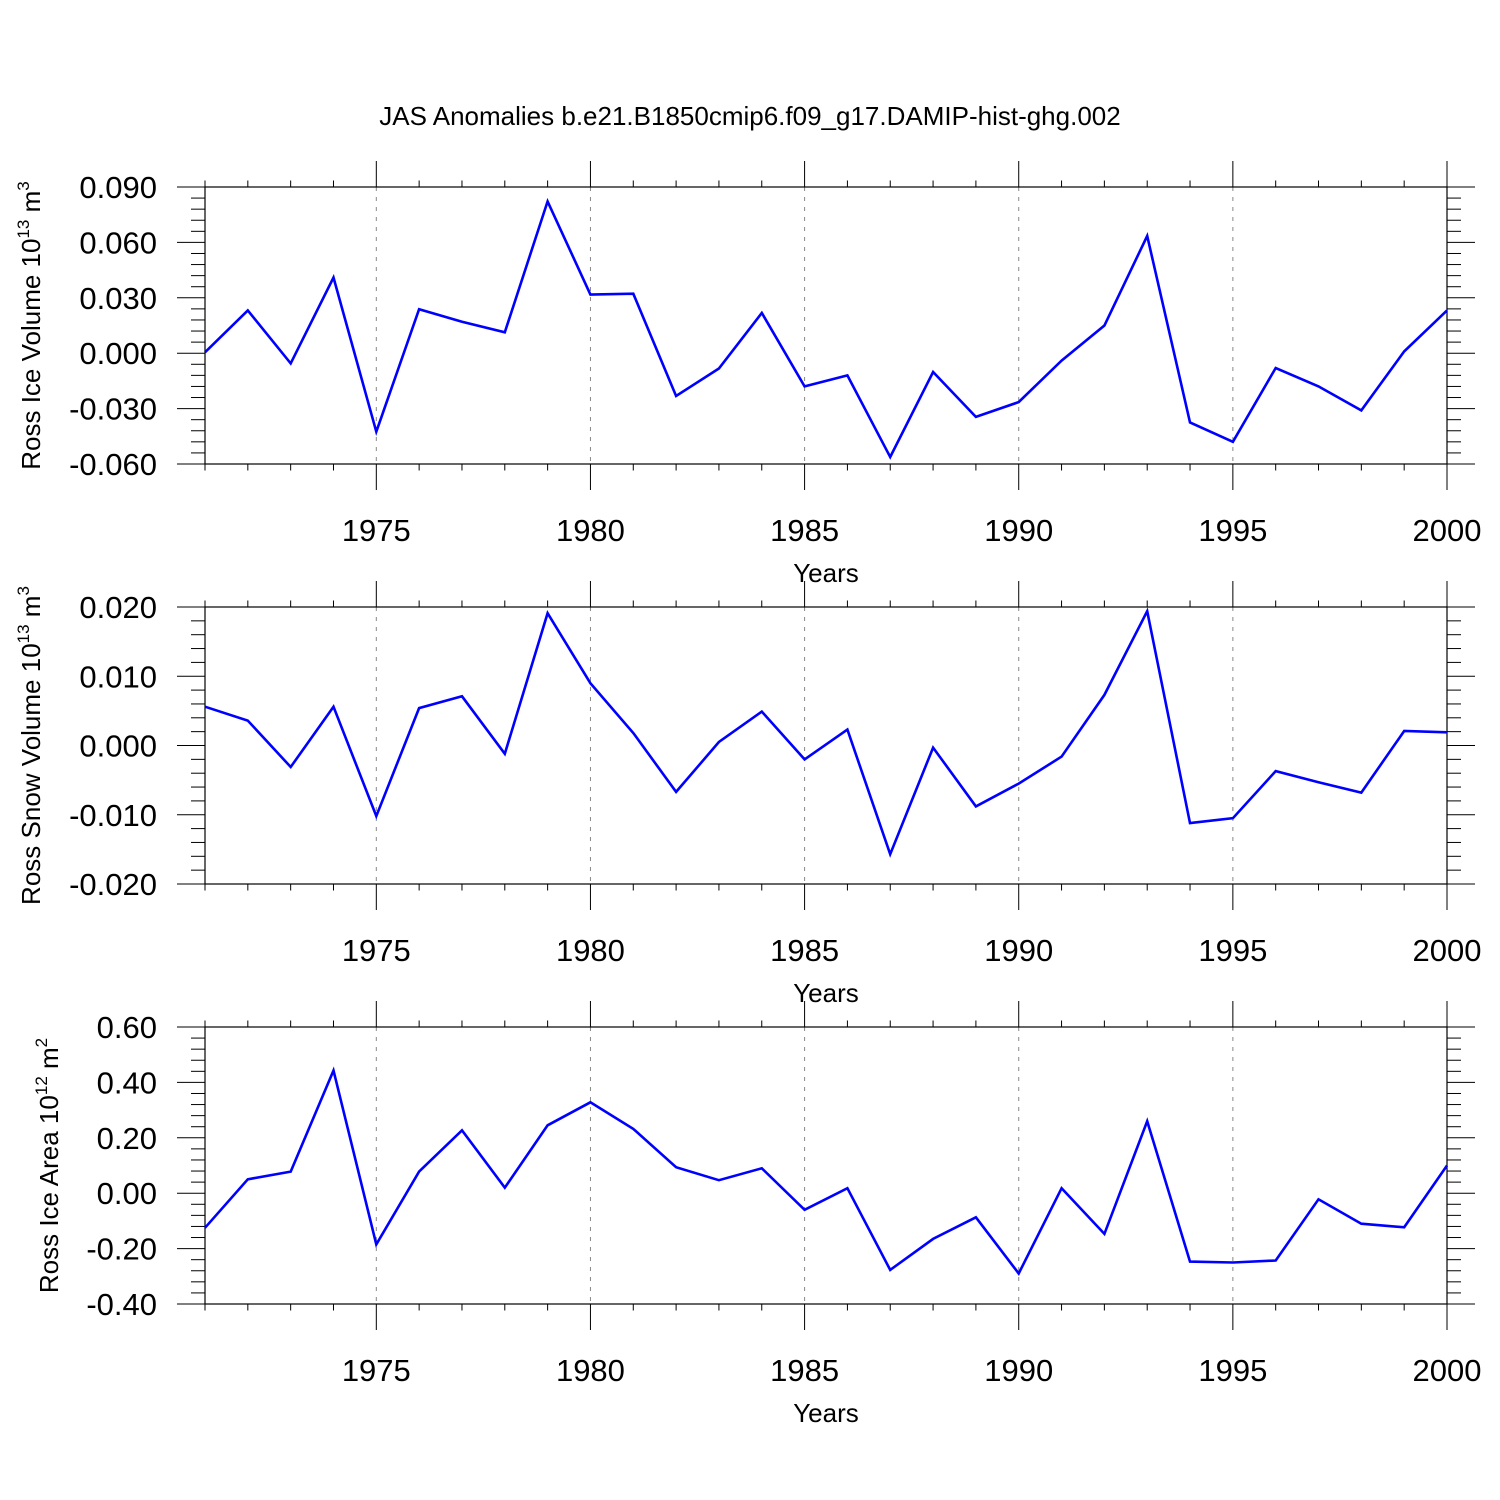  I want to click on y-tick-label: -0.020, so click(113, 884).